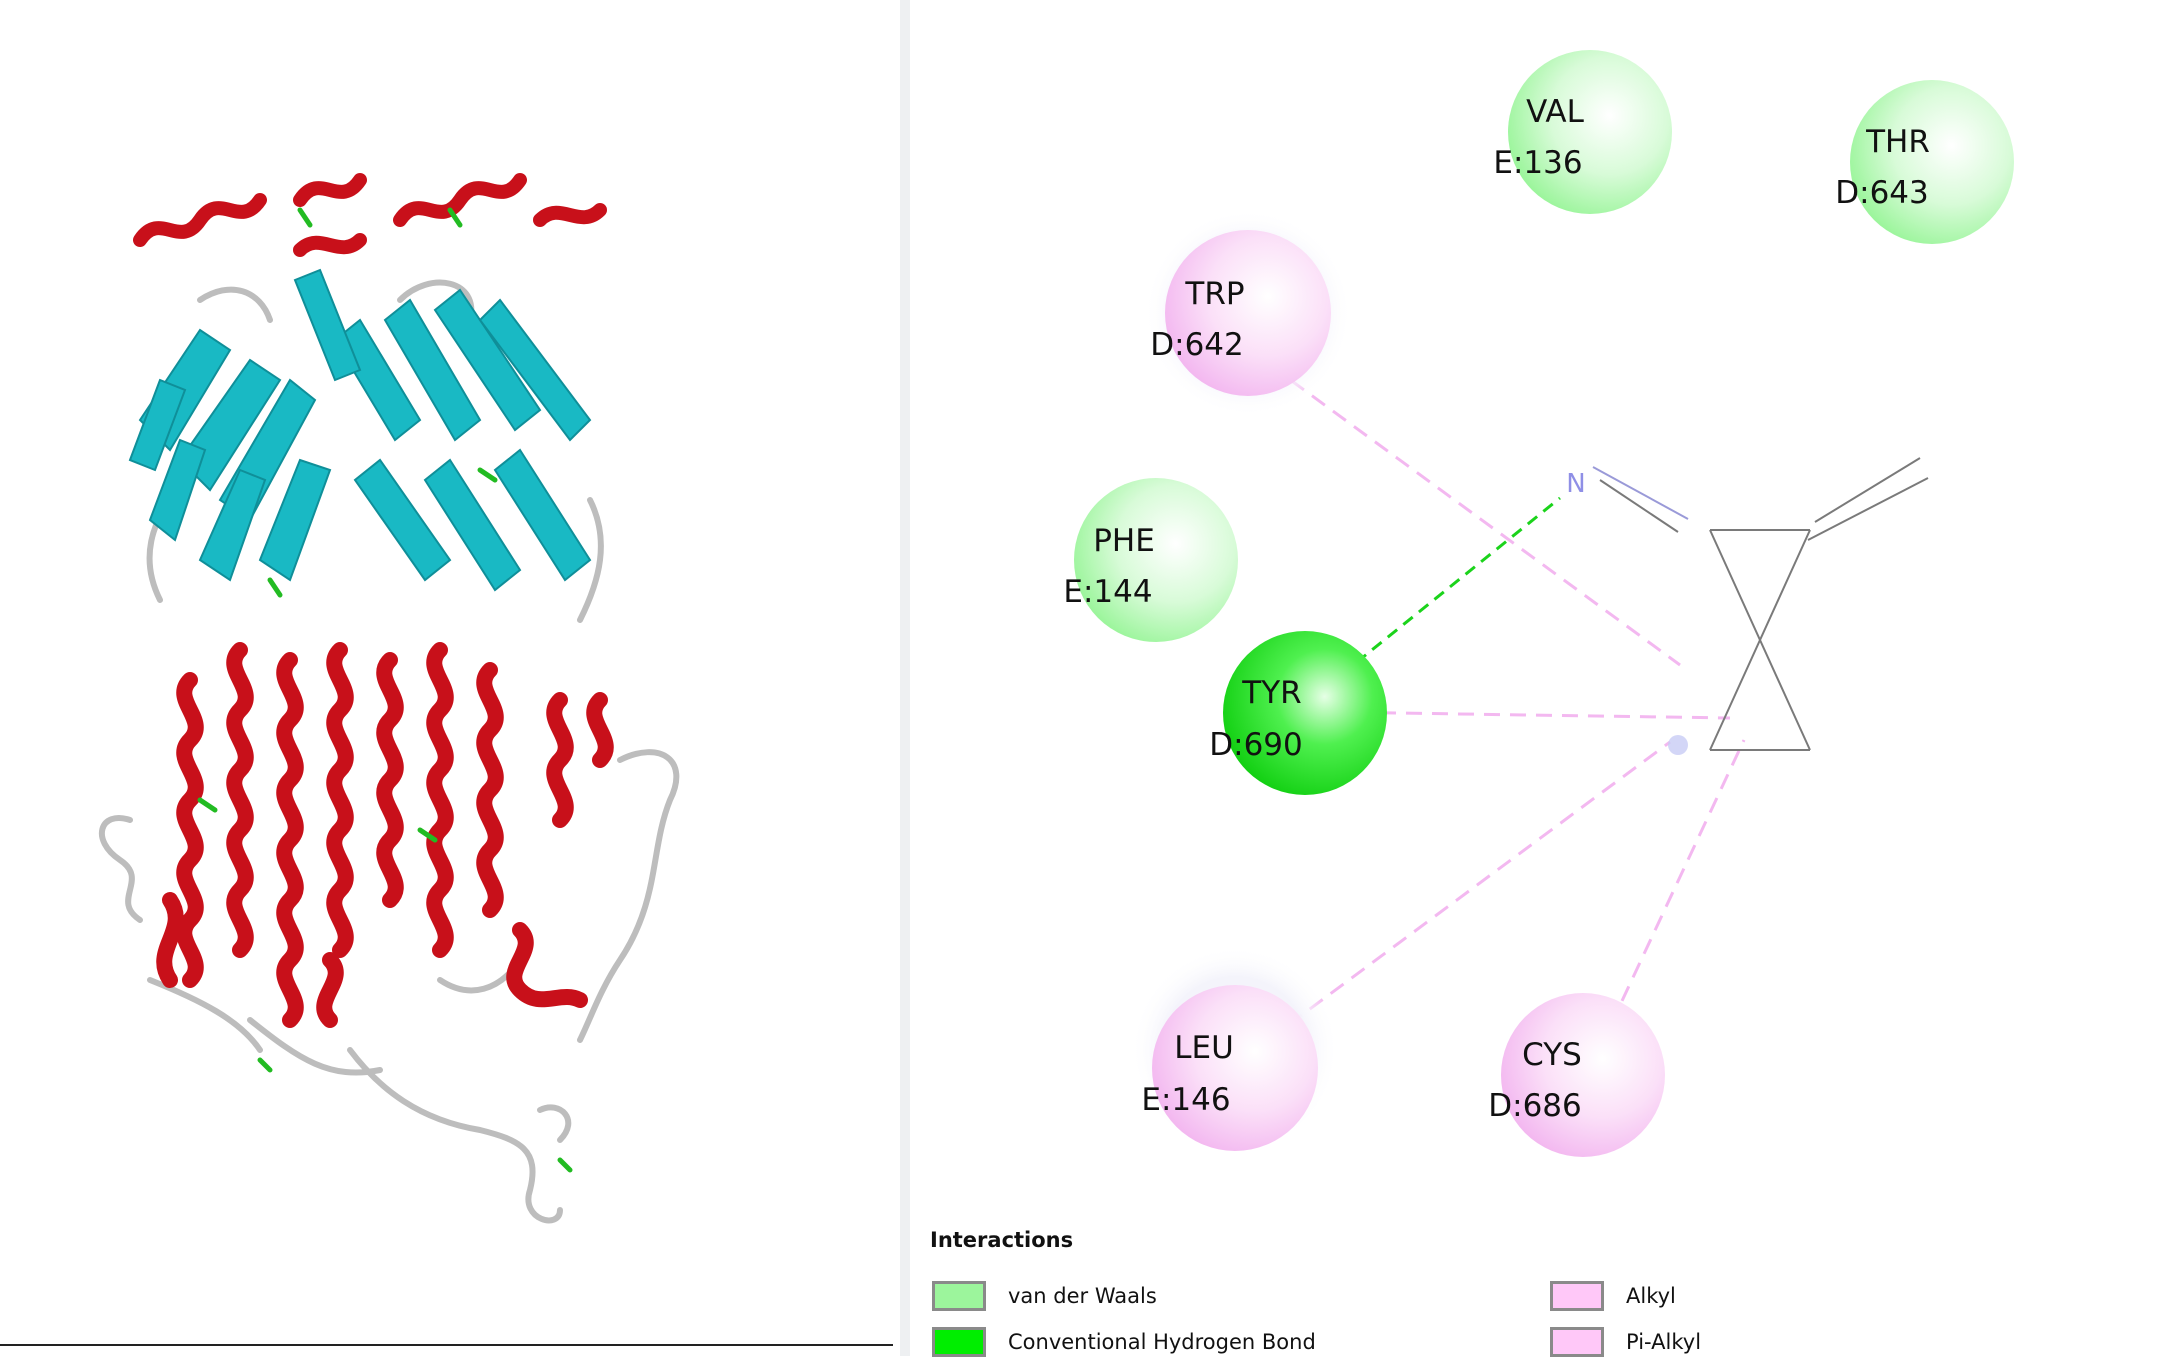 Image resolution: width=2160 pixels, height=1361 pixels. What do you see at coordinates (1897, 142) in the screenshot?
I see `residue-name: THR` at bounding box center [1897, 142].